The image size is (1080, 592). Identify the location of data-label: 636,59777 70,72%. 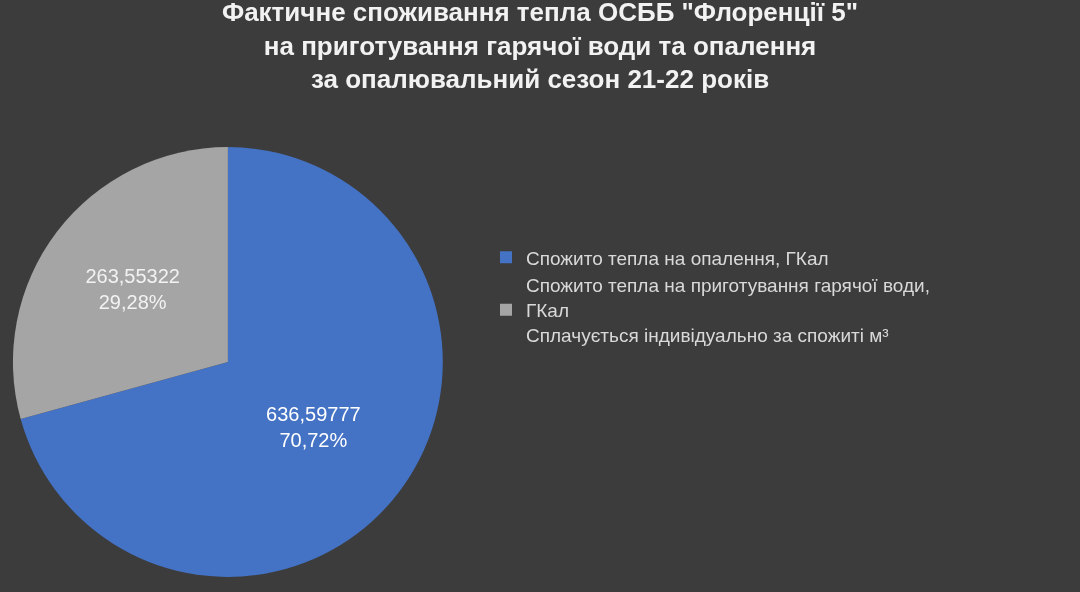
(313, 427).